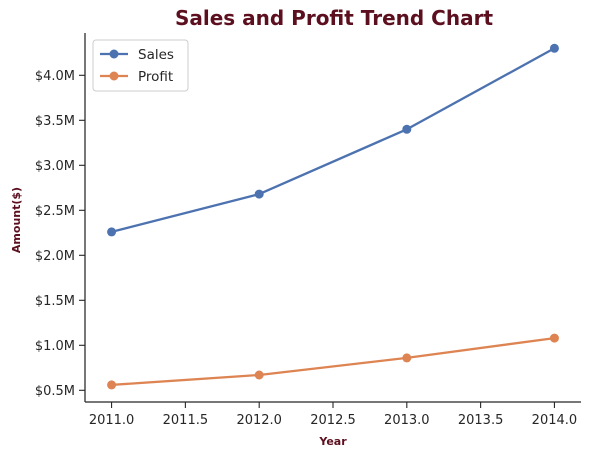  What do you see at coordinates (114, 76) in the screenshot?
I see `legend-marker-profit` at bounding box center [114, 76].